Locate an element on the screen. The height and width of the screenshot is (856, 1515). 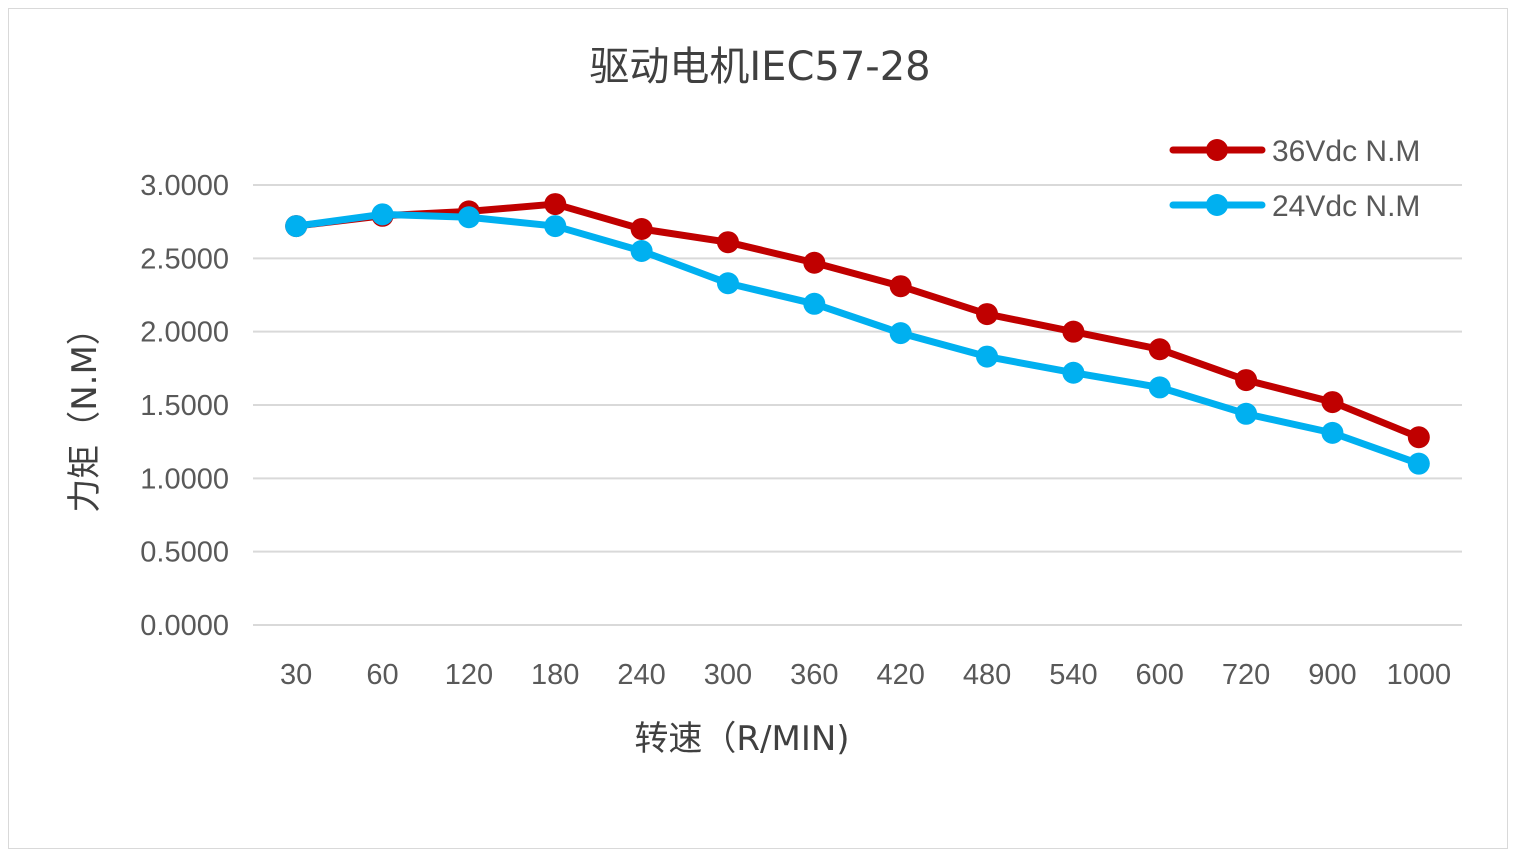
x-tick-label: 30 is located at coordinates (296, 675).